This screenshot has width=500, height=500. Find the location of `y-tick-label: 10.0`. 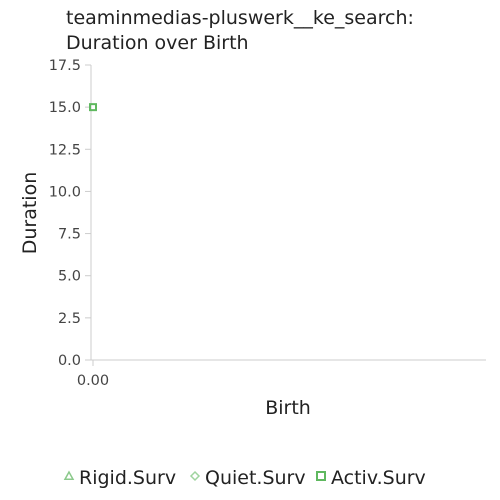

y-tick-label: 10.0 is located at coordinates (65, 192).